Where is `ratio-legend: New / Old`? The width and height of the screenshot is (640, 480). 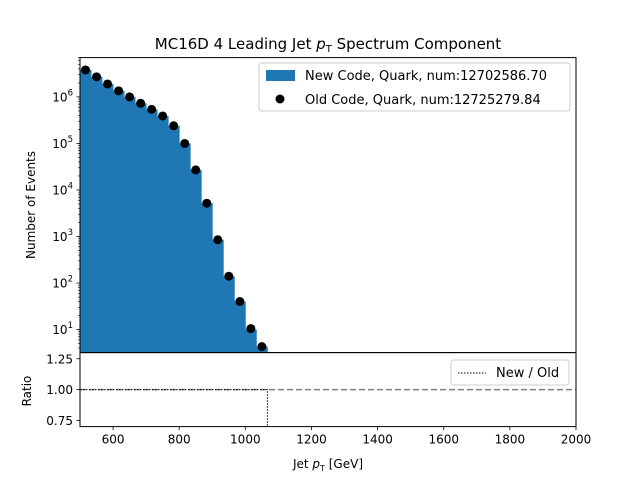 ratio-legend: New / Old is located at coordinates (510, 372).